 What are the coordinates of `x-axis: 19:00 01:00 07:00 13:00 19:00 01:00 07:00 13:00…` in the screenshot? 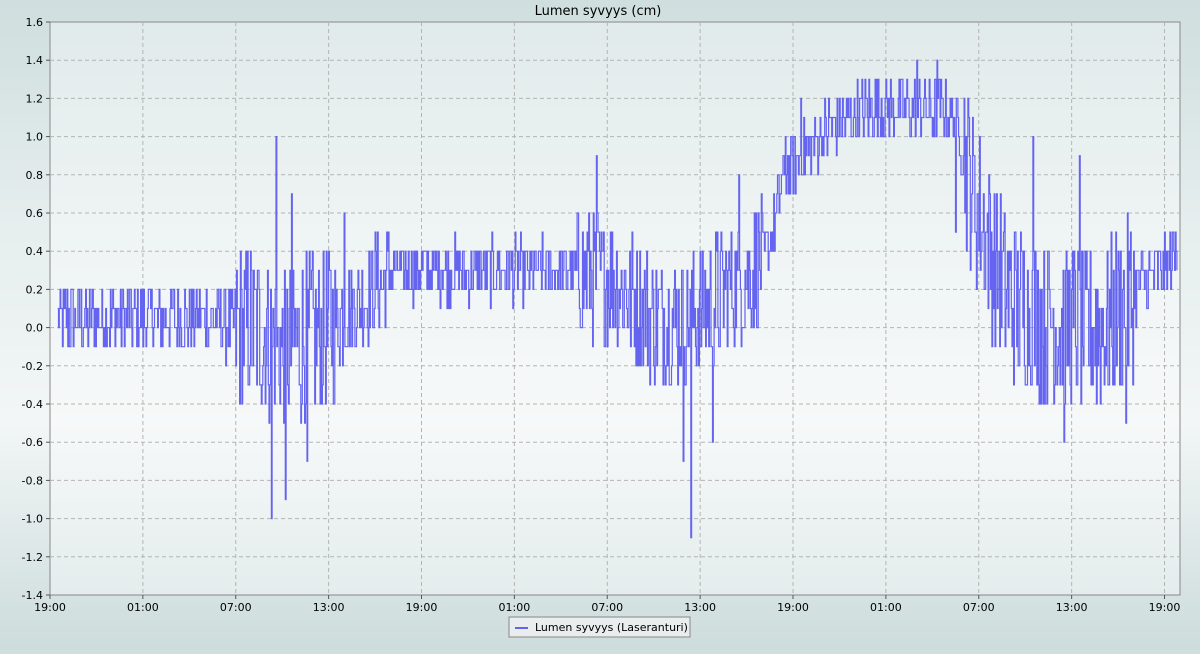 It's located at (607, 604).